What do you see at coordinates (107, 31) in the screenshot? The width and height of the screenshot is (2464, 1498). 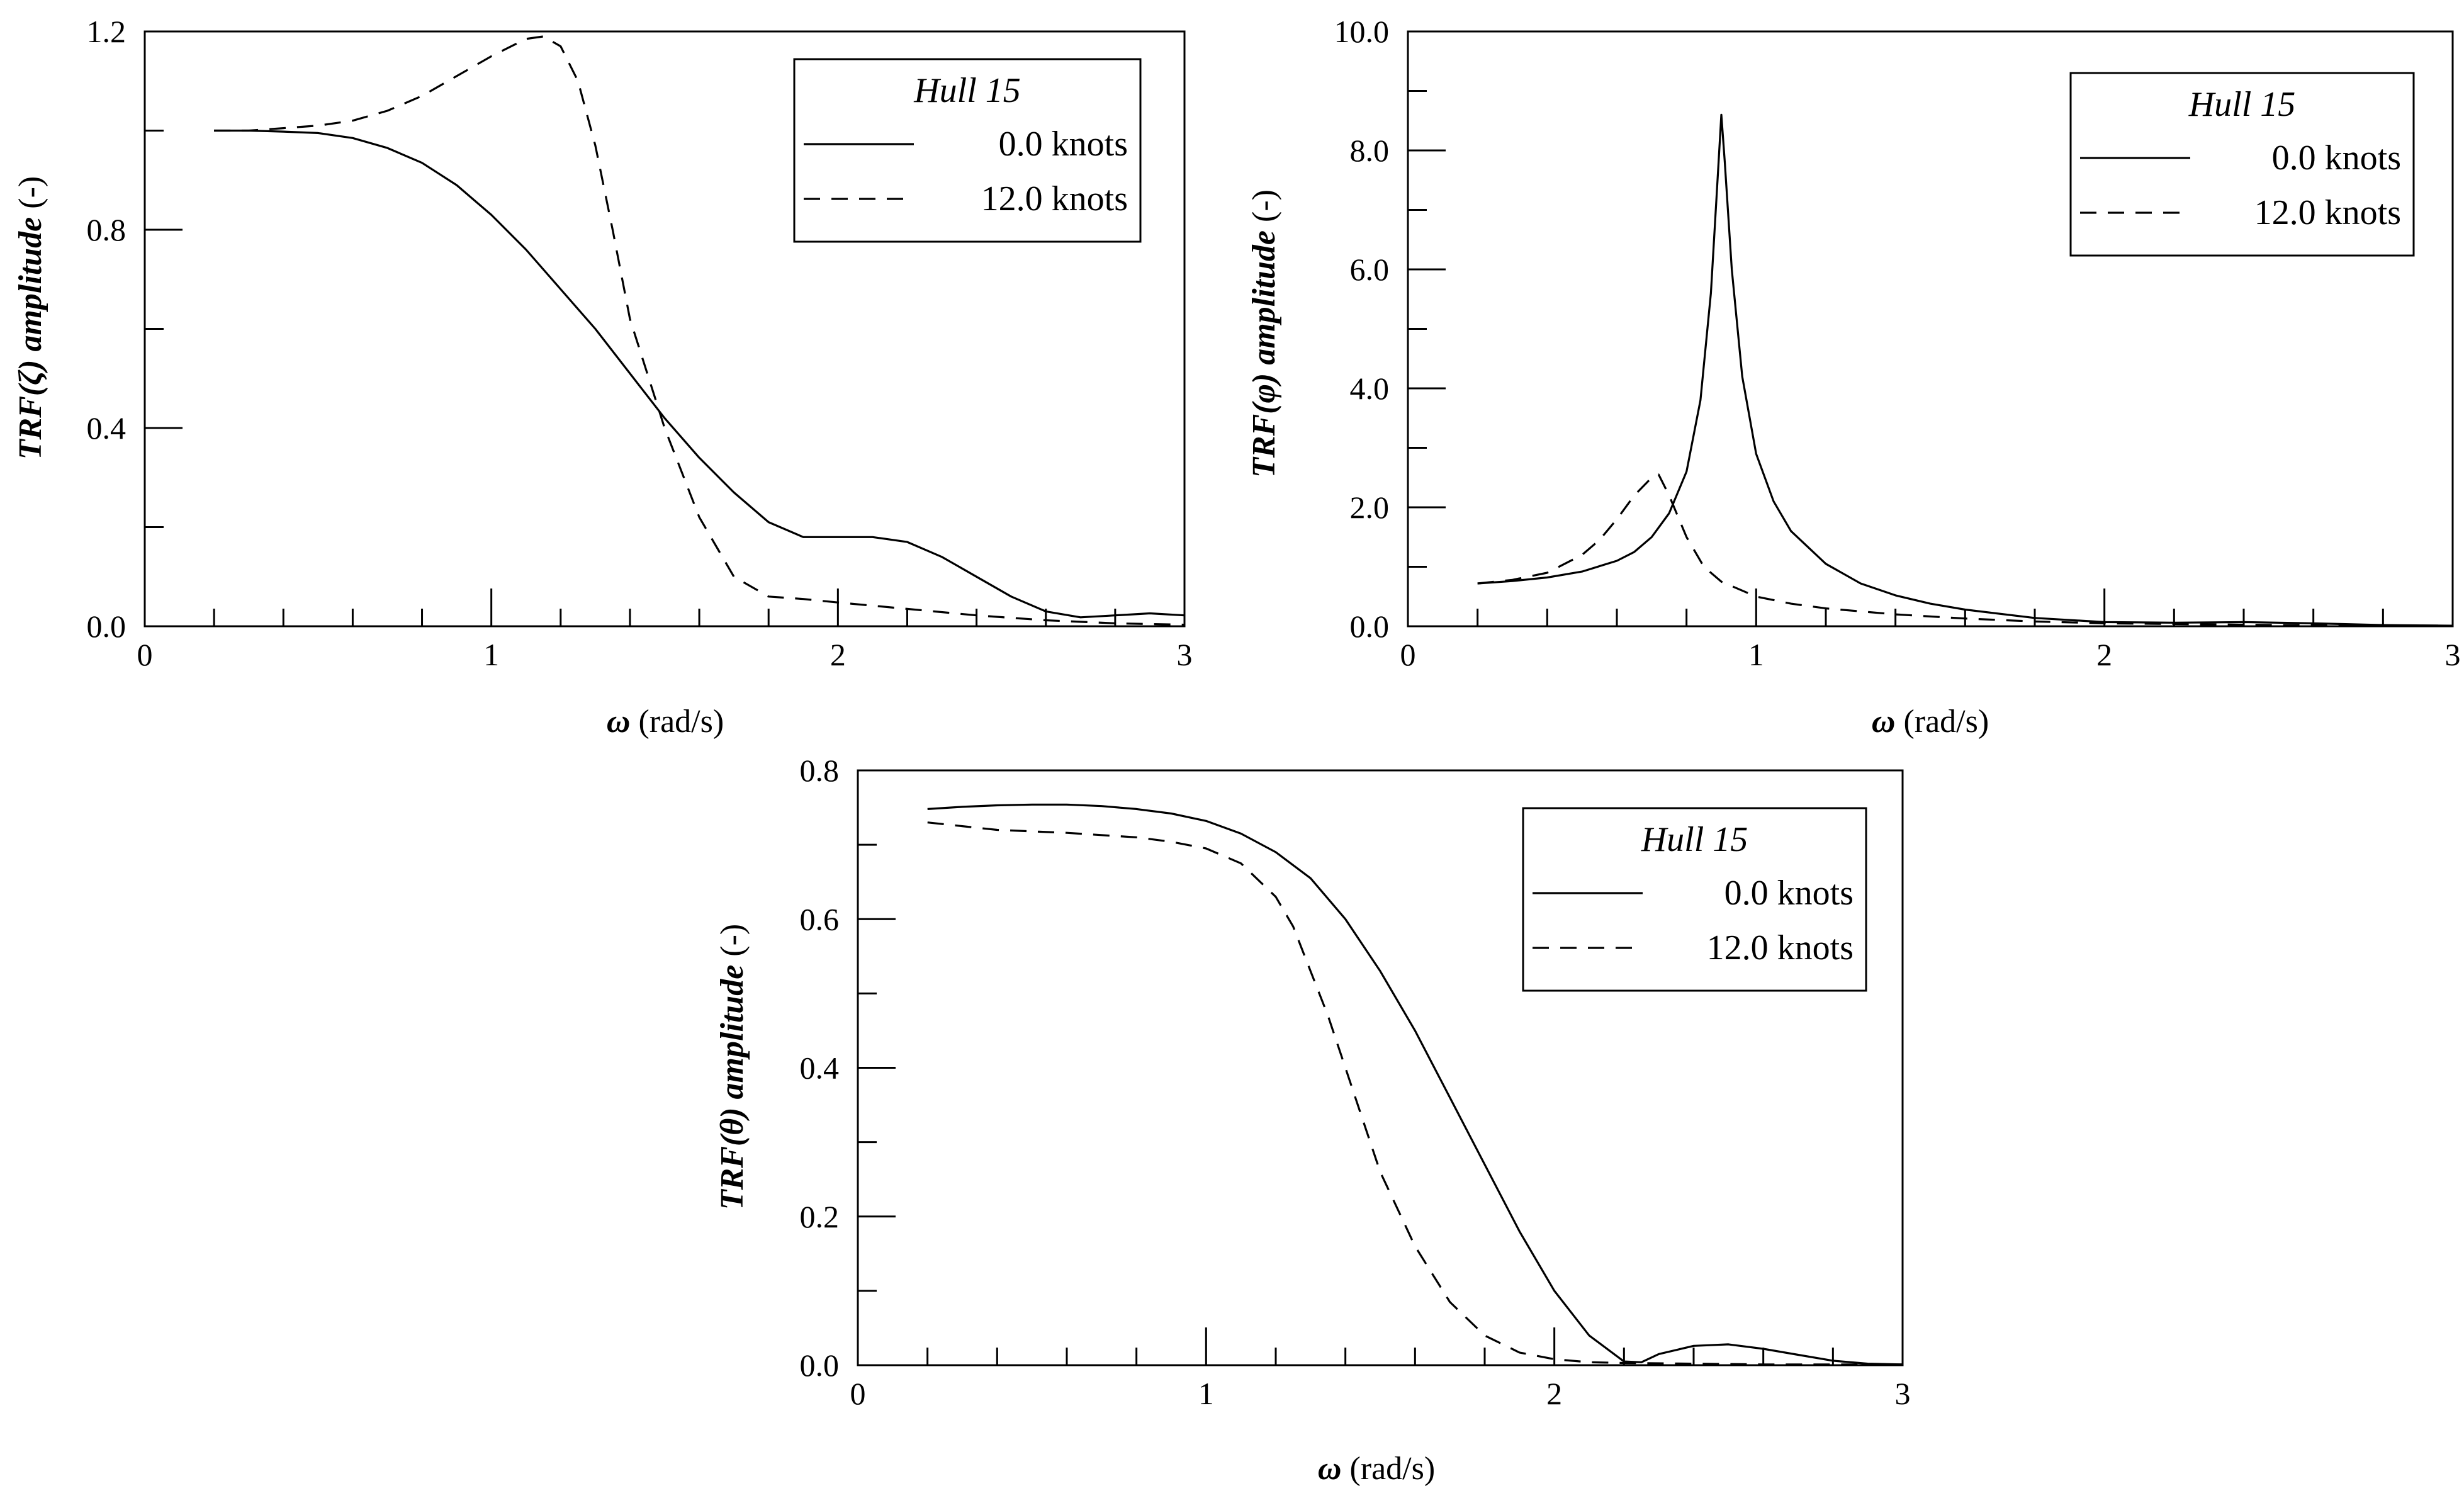 I see `y-tick-label: 1.2` at bounding box center [107, 31].